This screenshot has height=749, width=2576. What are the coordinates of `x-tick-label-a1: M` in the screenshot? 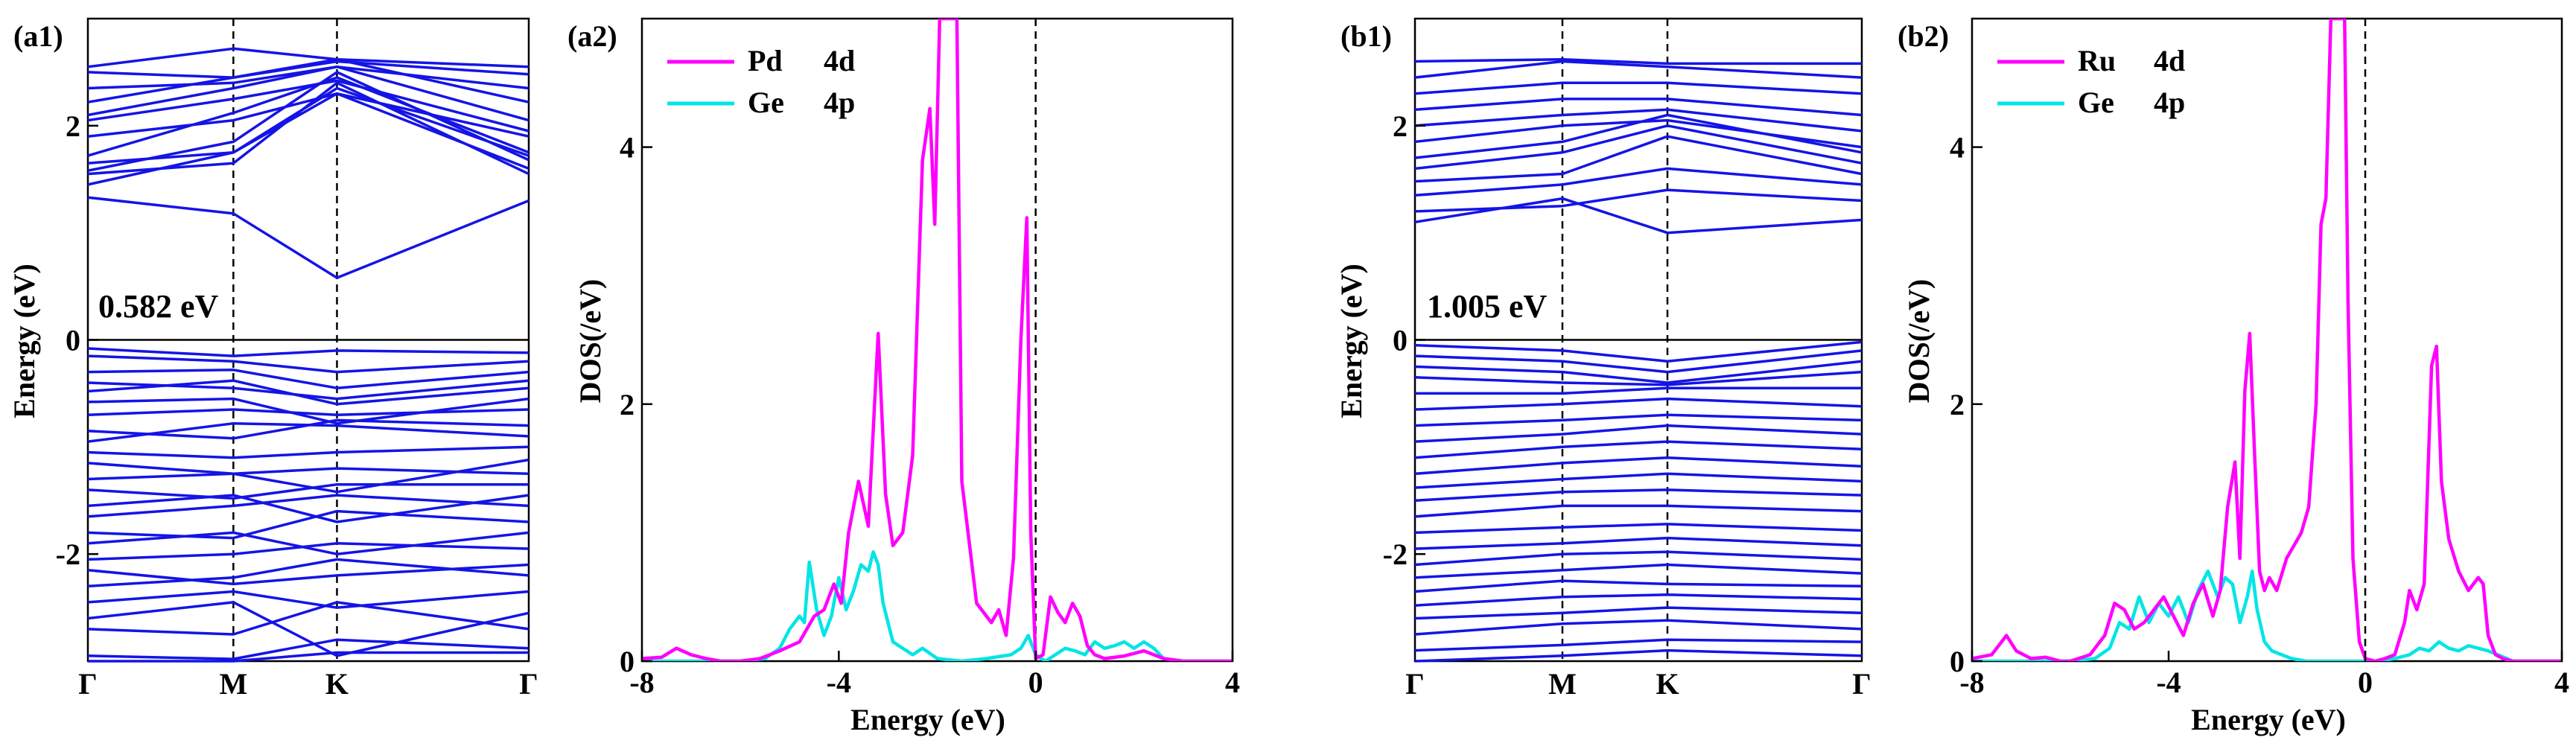 It's located at (233, 684).